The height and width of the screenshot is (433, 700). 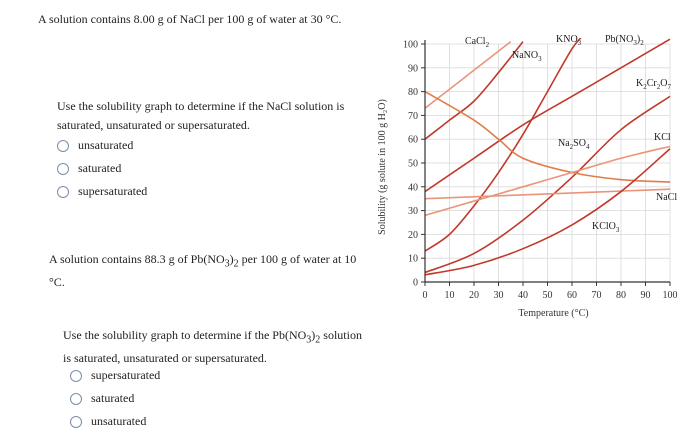 I want to click on x-axis-label: Temperature (°C), so click(x=553, y=313).